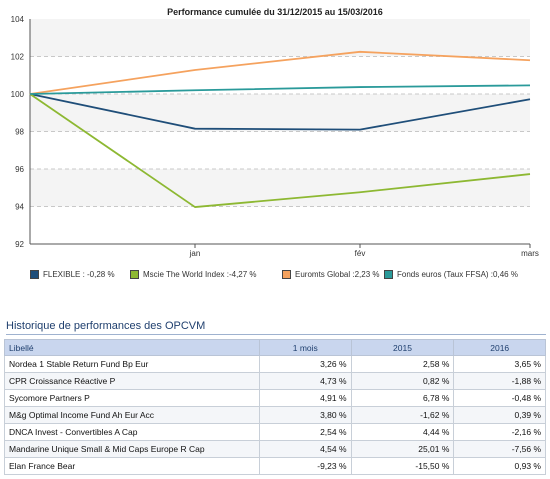  I want to click on x-tick-label: mars, so click(530, 253).